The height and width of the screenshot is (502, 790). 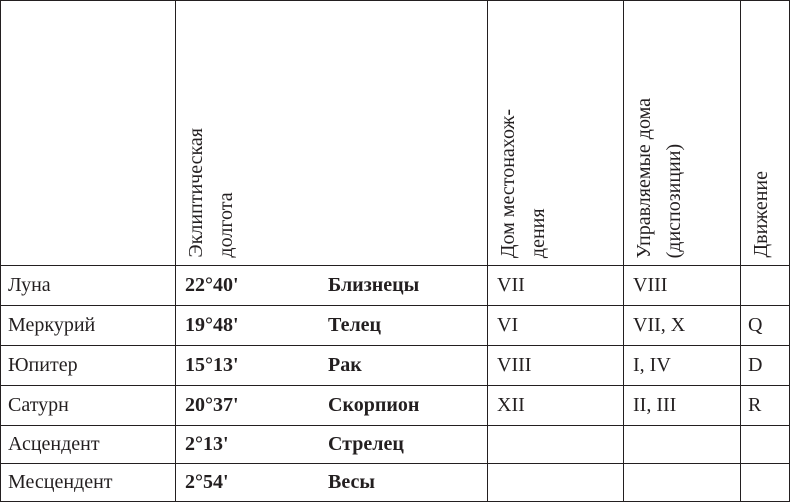 What do you see at coordinates (355, 325) in the screenshot?
I see `cell-sign: Телец` at bounding box center [355, 325].